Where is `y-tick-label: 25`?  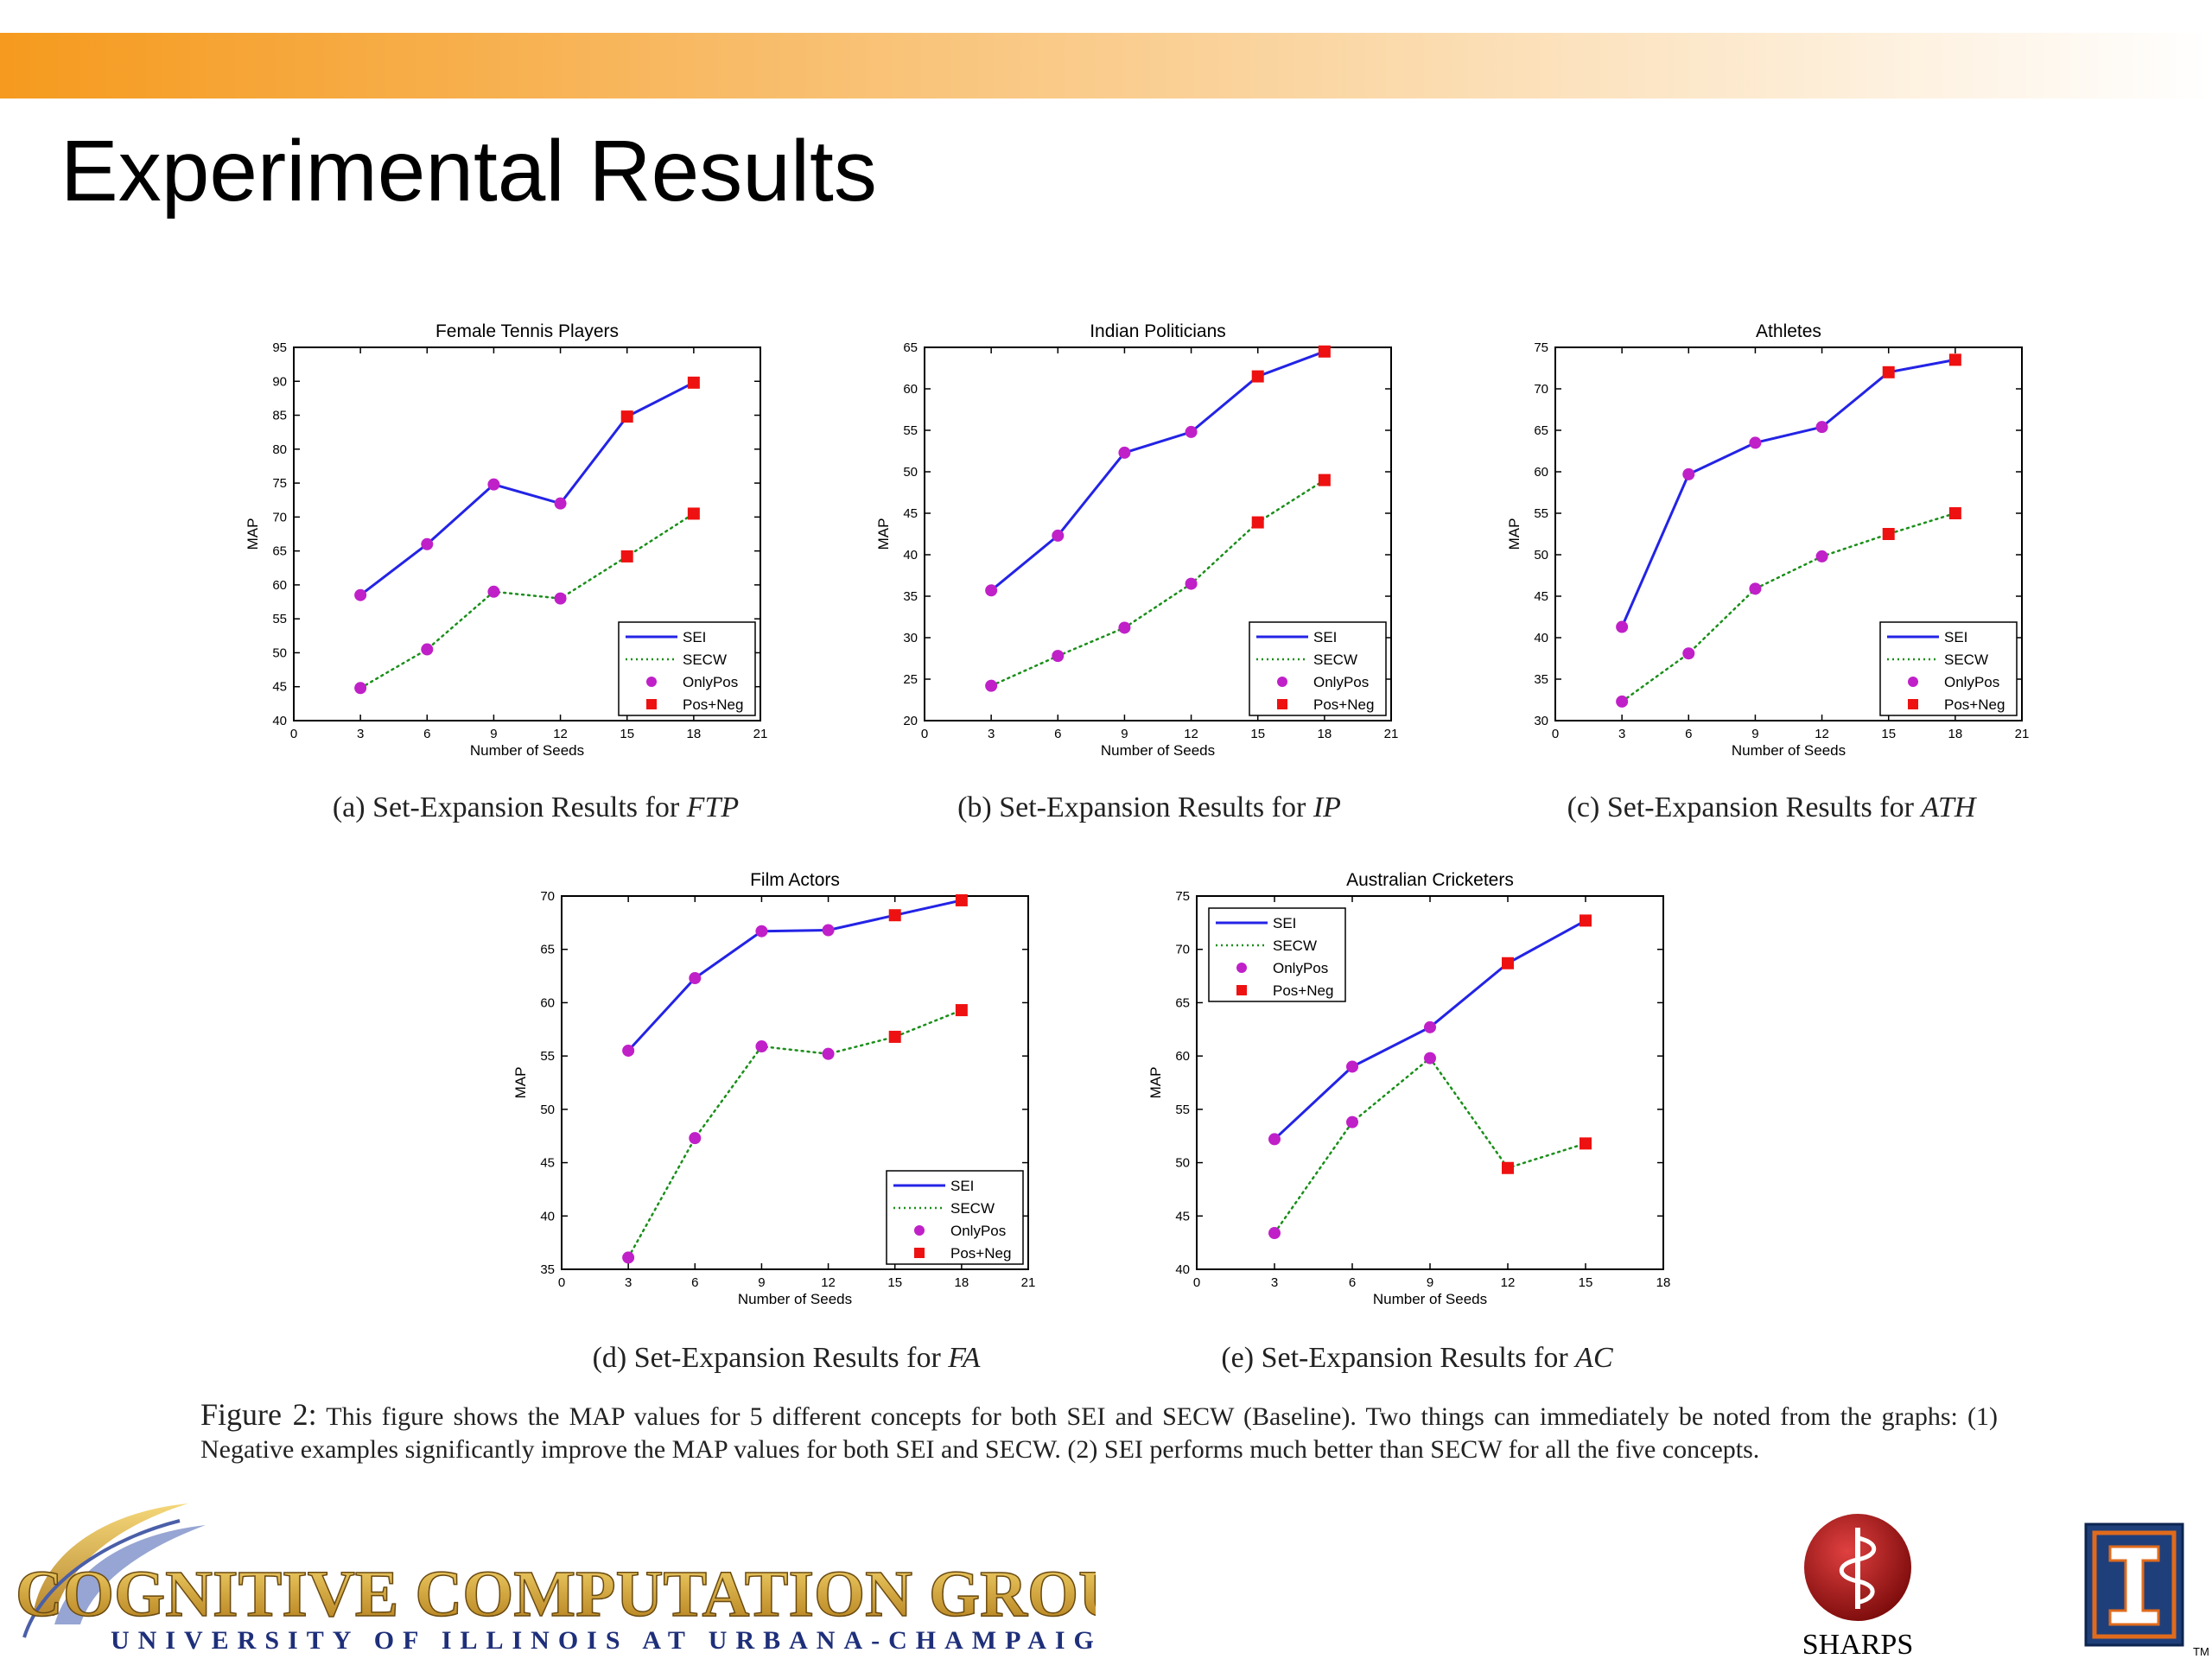
y-tick-label: 25 is located at coordinates (910, 679).